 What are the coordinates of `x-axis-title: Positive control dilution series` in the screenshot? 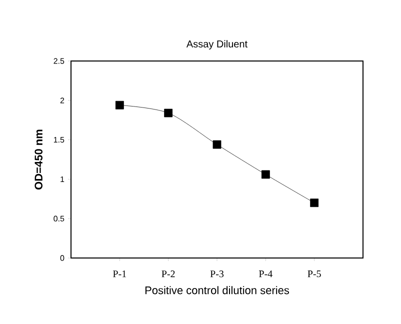 It's located at (217, 290).